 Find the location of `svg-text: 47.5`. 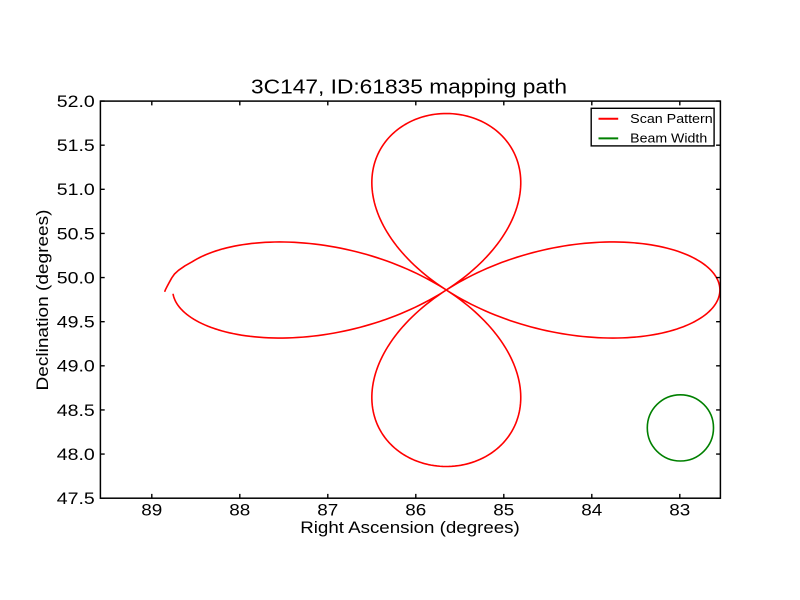

svg-text: 47.5 is located at coordinates (76, 498).